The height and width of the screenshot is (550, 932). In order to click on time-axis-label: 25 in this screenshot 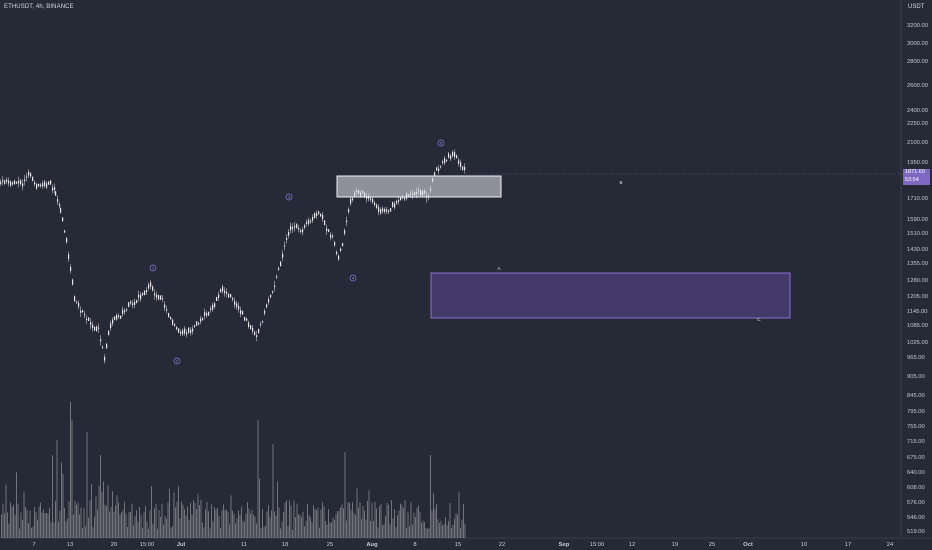, I will do `click(330, 545)`.